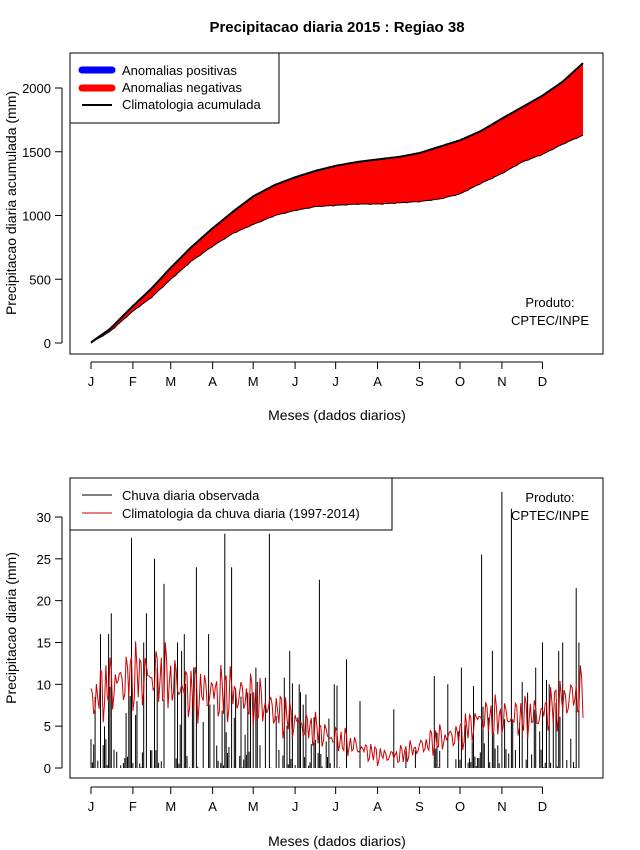 This screenshot has height=850, width=640. Describe the element at coordinates (182, 87) in the screenshot. I see `legend-label-negative: Anomalias negativas` at that location.